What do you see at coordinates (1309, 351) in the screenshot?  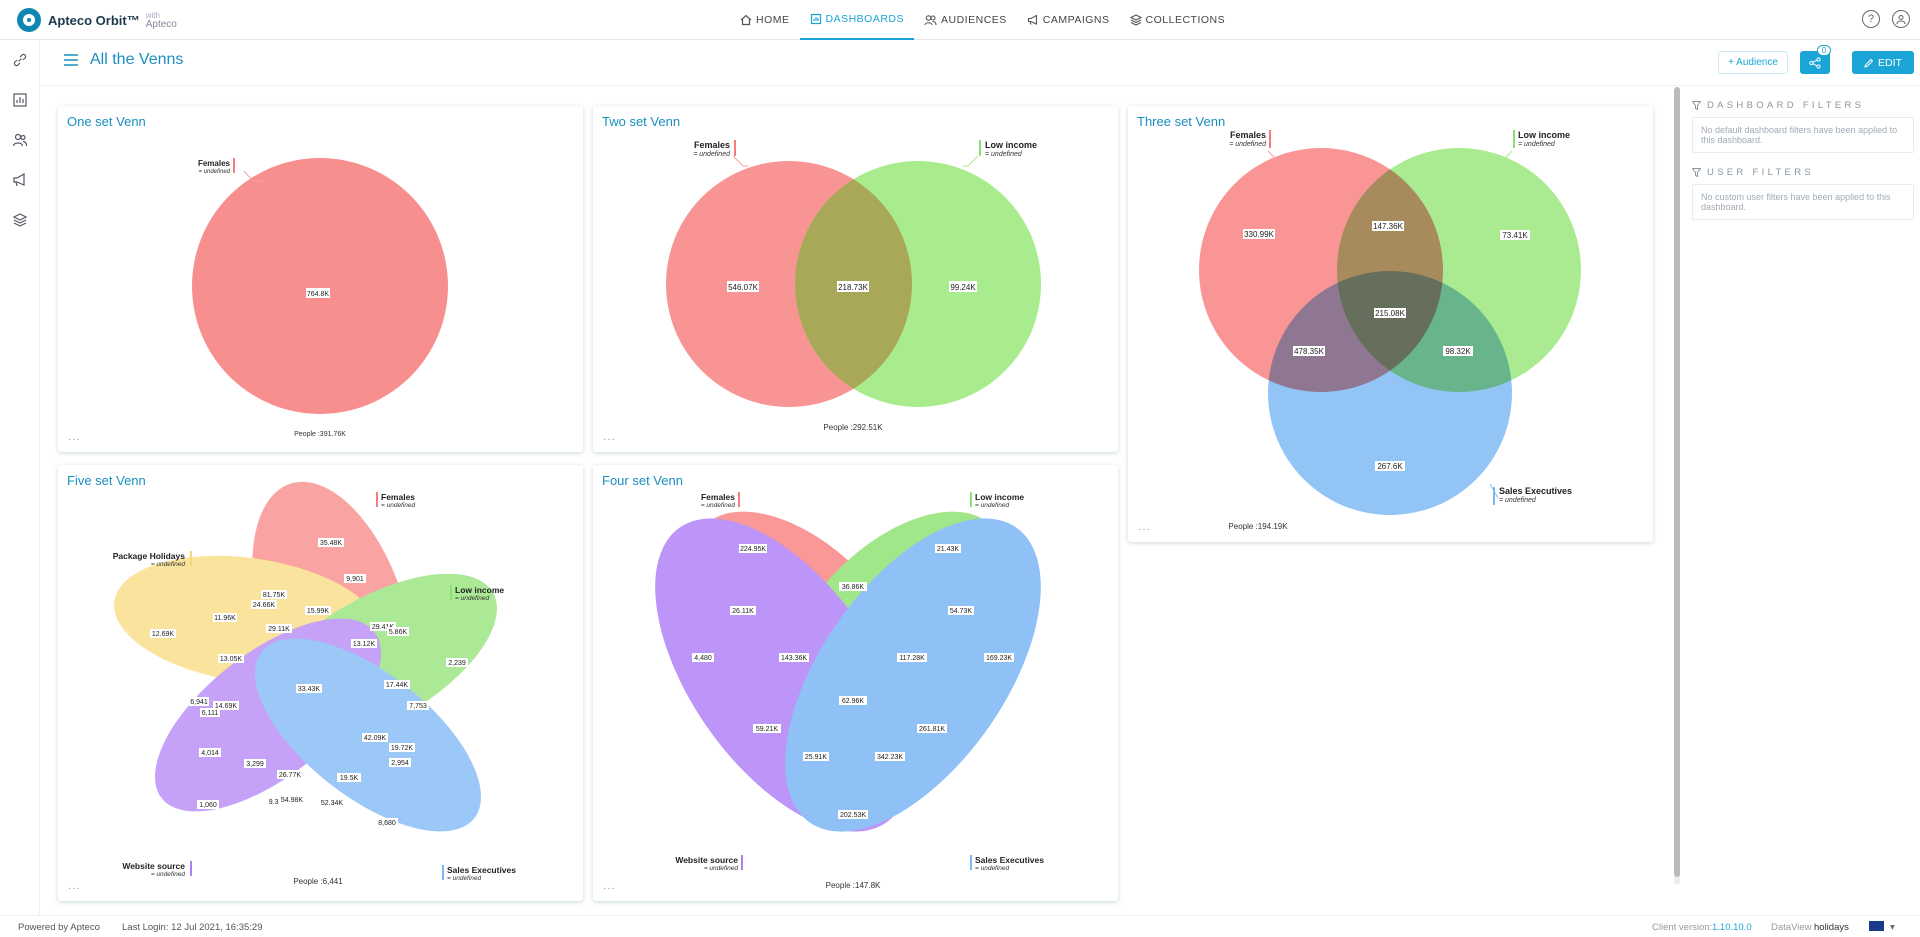 I see `region-label: 478.35K` at bounding box center [1309, 351].